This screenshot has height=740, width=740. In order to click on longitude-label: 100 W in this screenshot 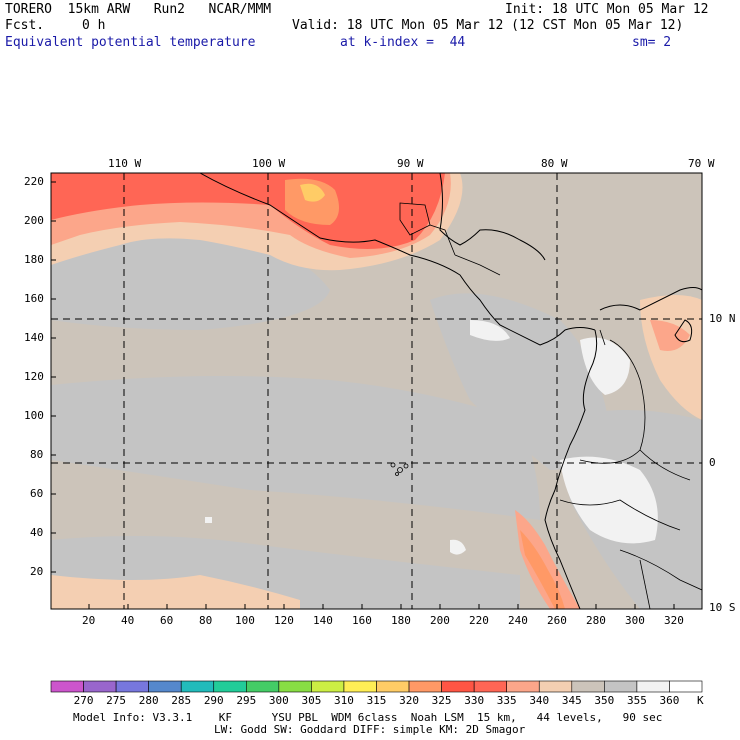, I will do `click(269, 163)`.